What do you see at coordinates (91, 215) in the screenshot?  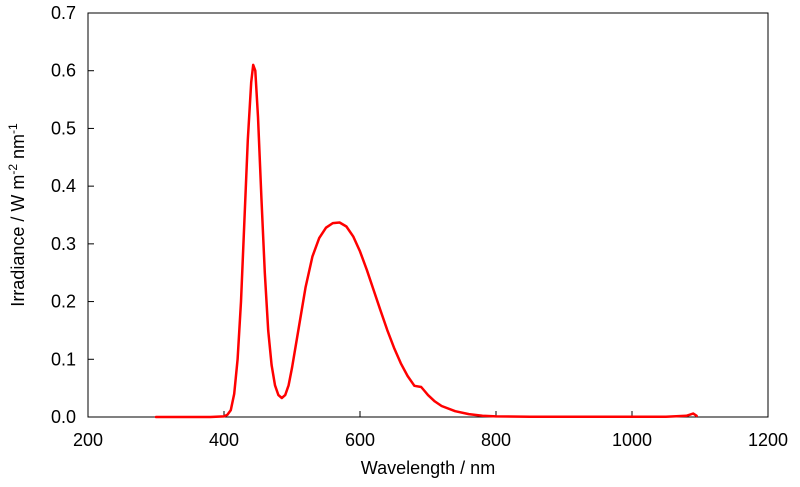 I see `y-axis-ticks` at bounding box center [91, 215].